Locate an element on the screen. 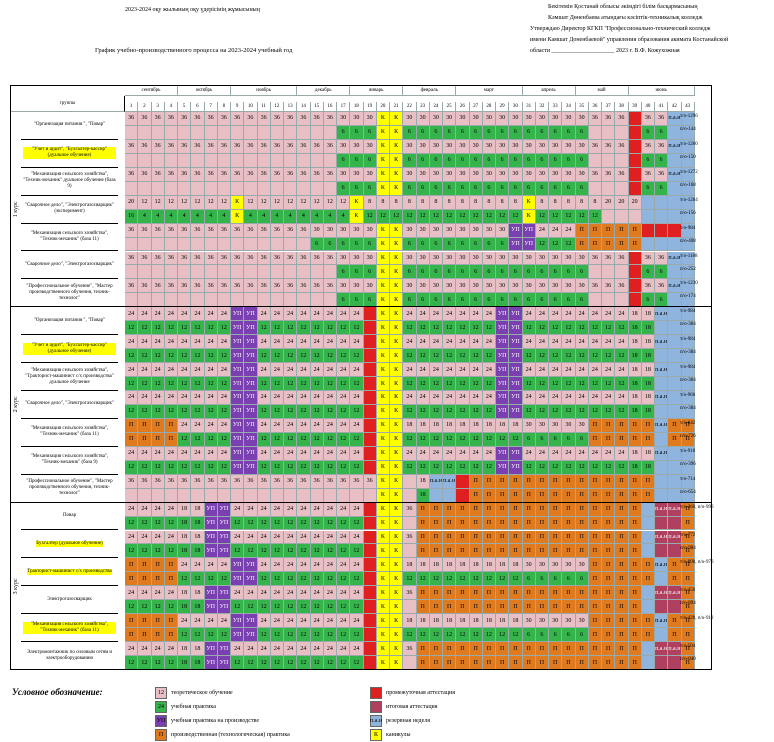  hours-note: п/о-156 is located at coordinates (688, 213).